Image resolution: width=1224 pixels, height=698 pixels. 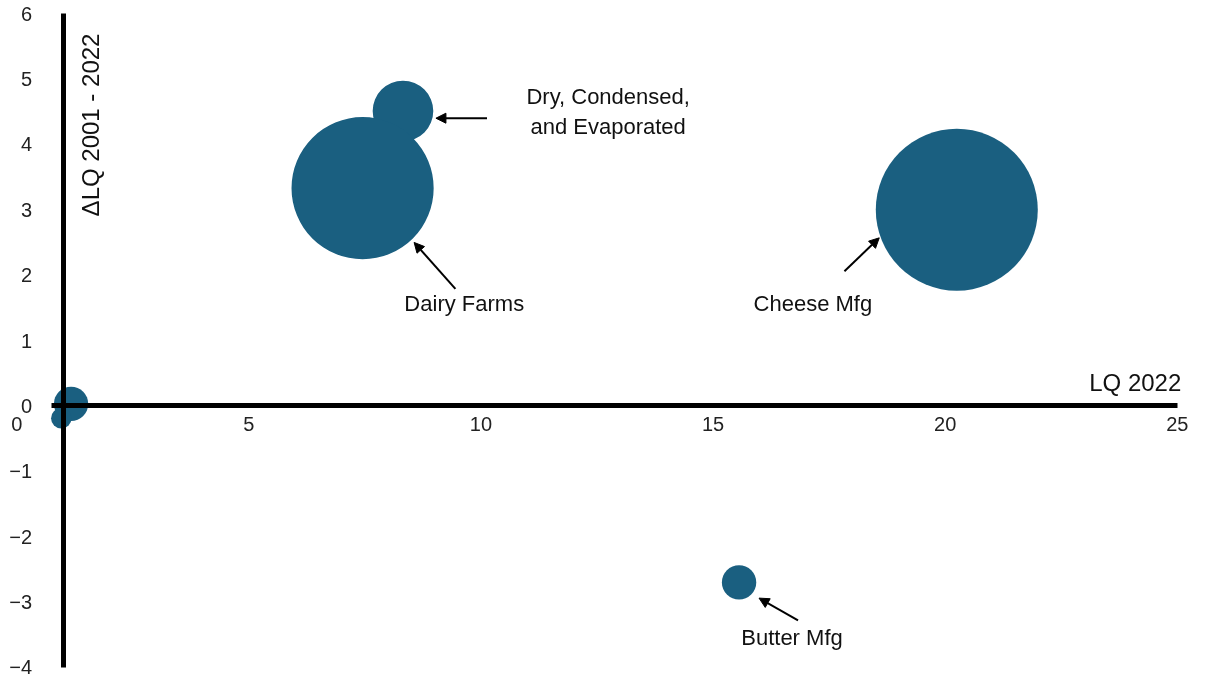 I want to click on annotation: Dry, Condensed, and Evaporated, so click(x=608, y=111).